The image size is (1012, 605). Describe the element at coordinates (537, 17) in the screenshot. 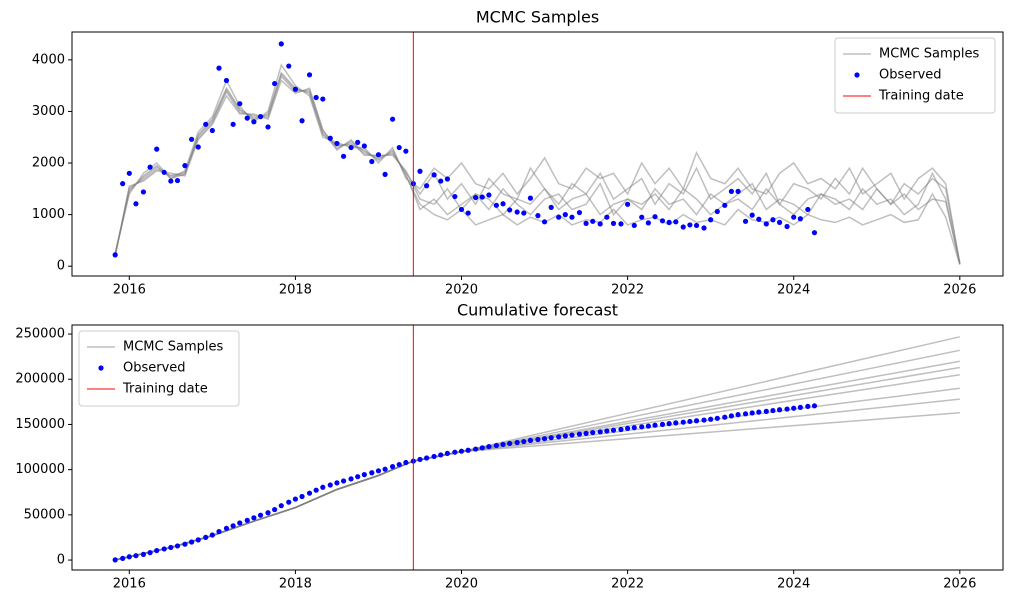

I see `chart-title: MCMC Samples` at that location.